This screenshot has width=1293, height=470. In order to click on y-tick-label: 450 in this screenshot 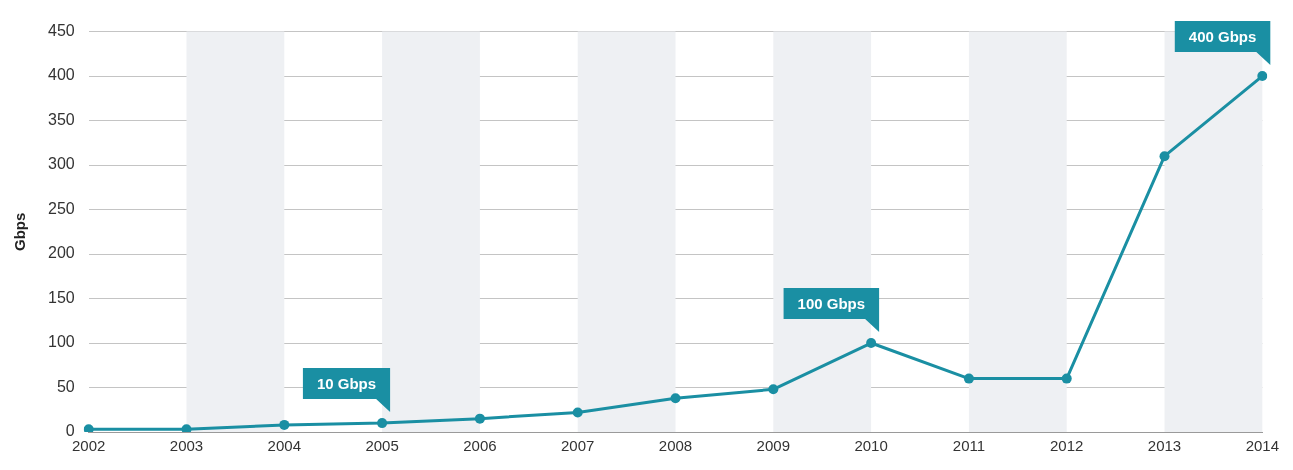, I will do `click(61, 31)`.